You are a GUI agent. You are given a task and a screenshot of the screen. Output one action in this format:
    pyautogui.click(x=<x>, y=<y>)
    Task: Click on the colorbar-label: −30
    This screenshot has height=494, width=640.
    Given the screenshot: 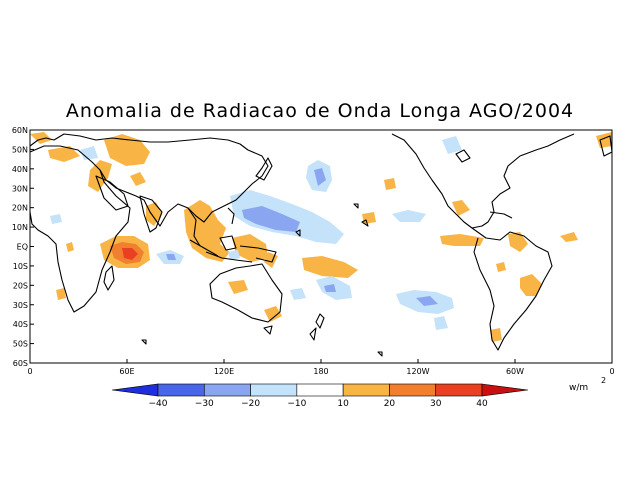 What is the action you would take?
    pyautogui.click(x=204, y=404)
    